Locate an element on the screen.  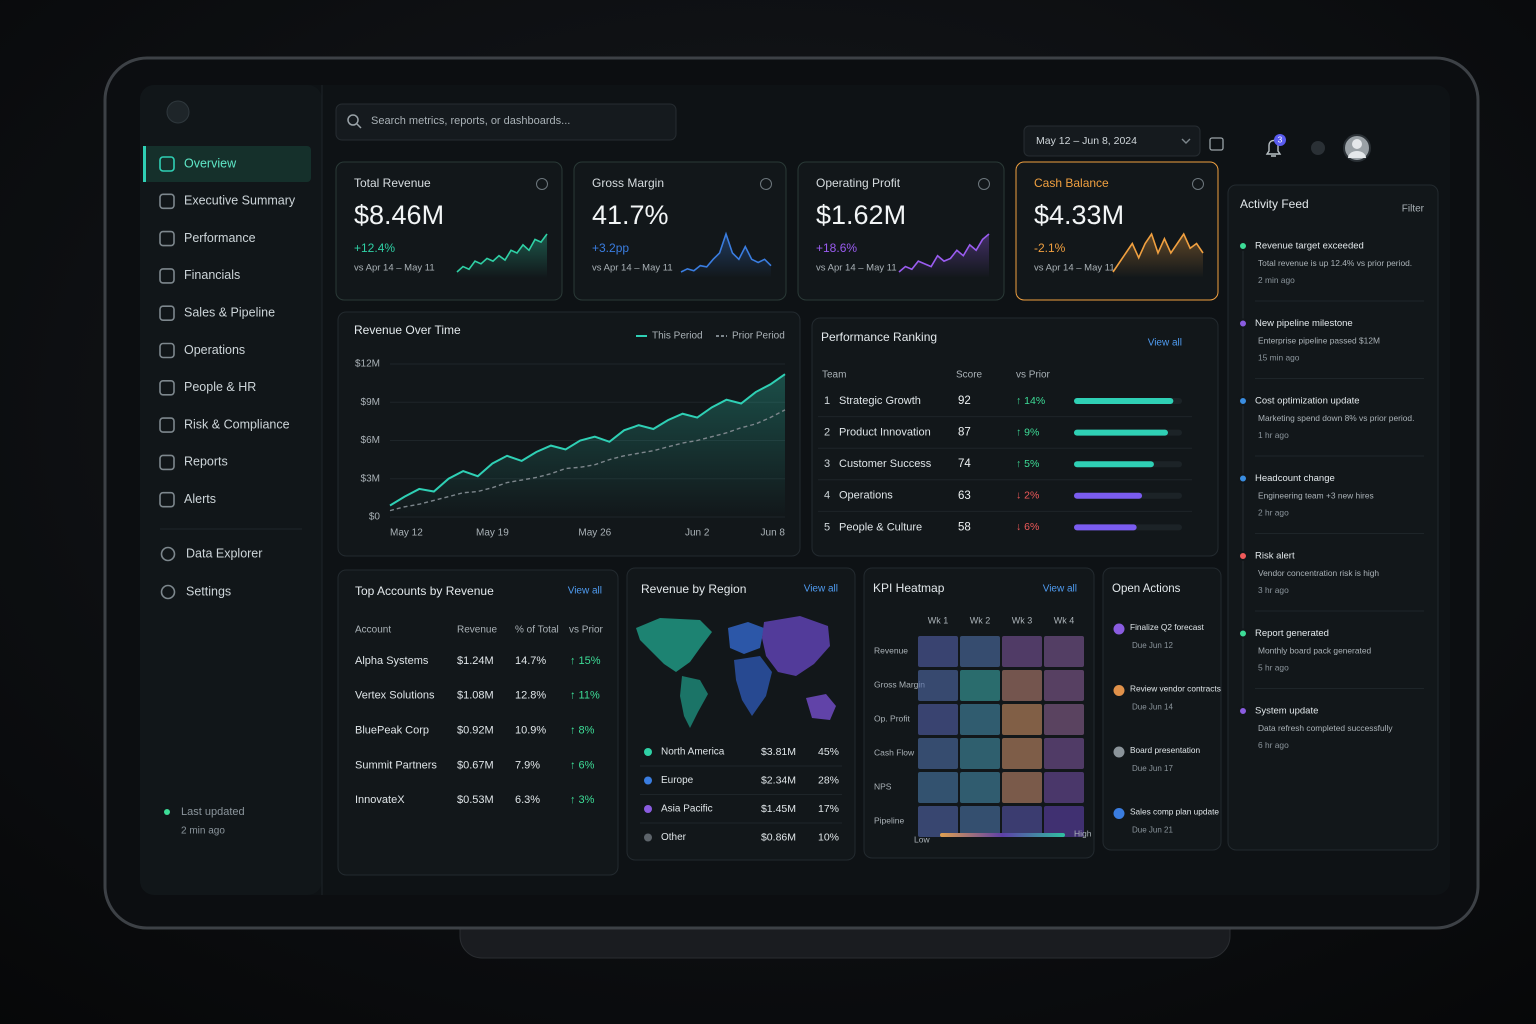
activity-time: 3 hr ago is located at coordinates (1273, 590).